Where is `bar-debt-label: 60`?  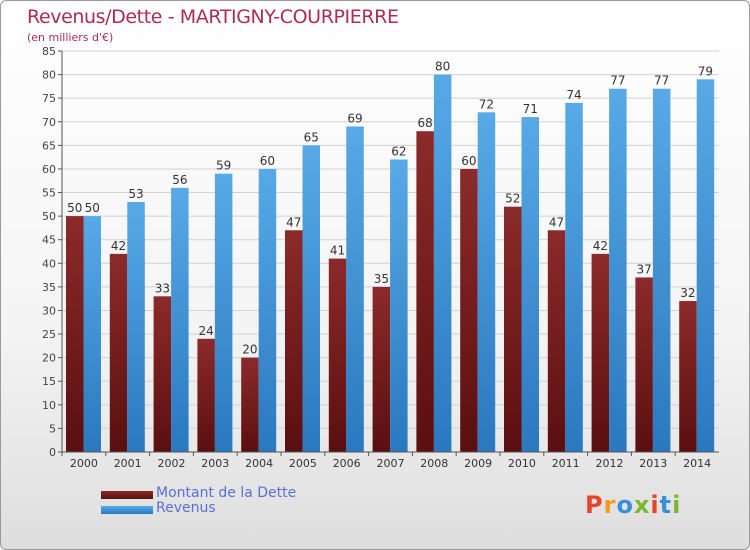
bar-debt-label: 60 is located at coordinates (468, 161).